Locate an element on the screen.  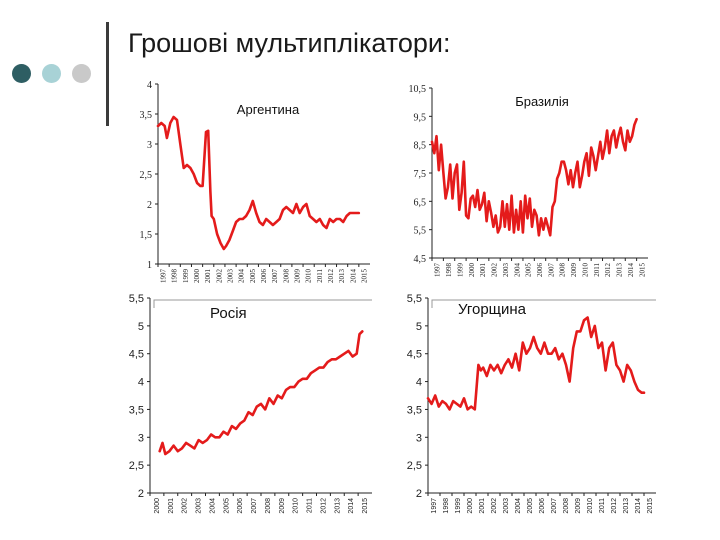
x-tick-label: 1997 is located at coordinates (434, 506).